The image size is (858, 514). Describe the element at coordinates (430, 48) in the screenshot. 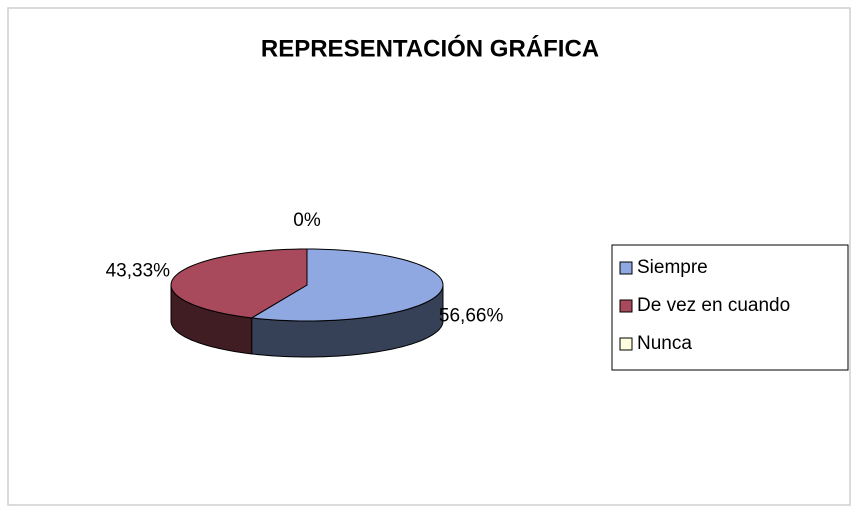

I see `chart-title: REPRESENTACIÓN GRÁFICA` at that location.